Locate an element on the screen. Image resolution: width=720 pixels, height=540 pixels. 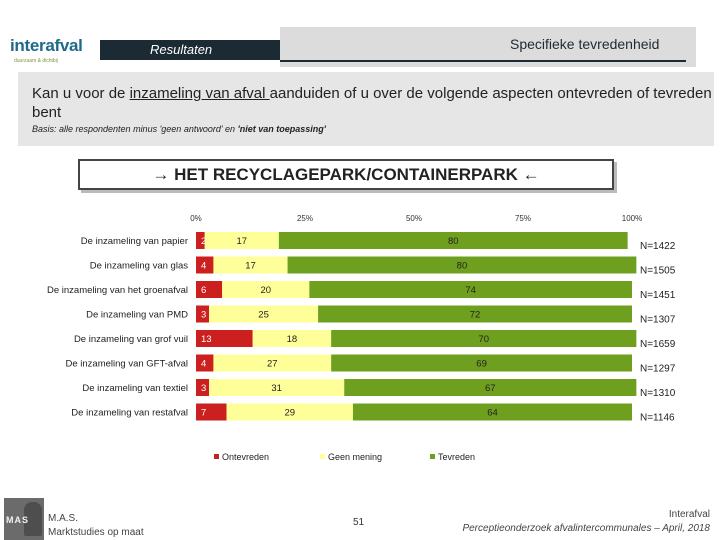
data-label: 67 is located at coordinates (490, 388).